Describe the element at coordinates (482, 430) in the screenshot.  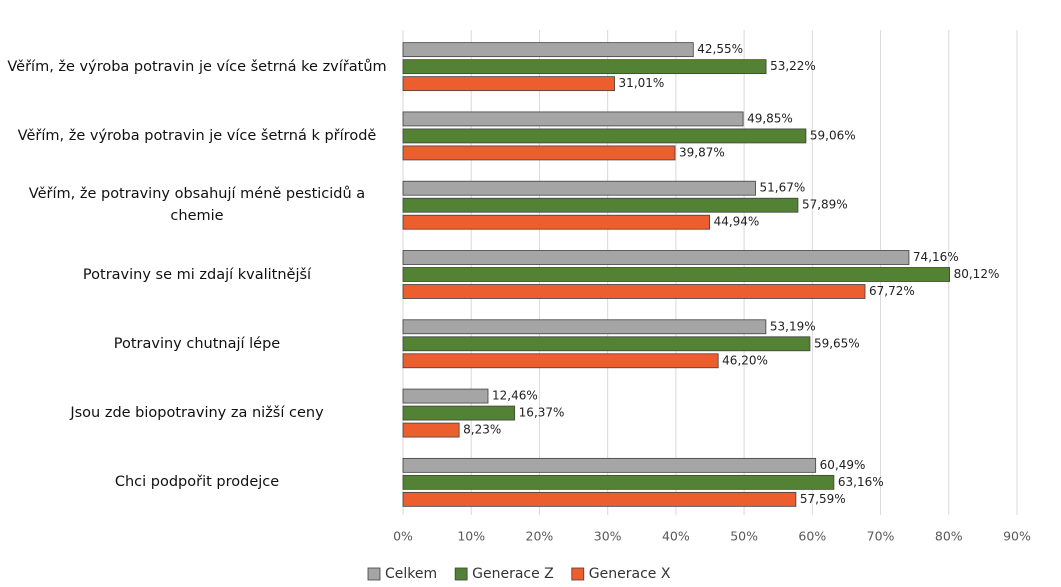
I see `value-label: 8,23%` at that location.